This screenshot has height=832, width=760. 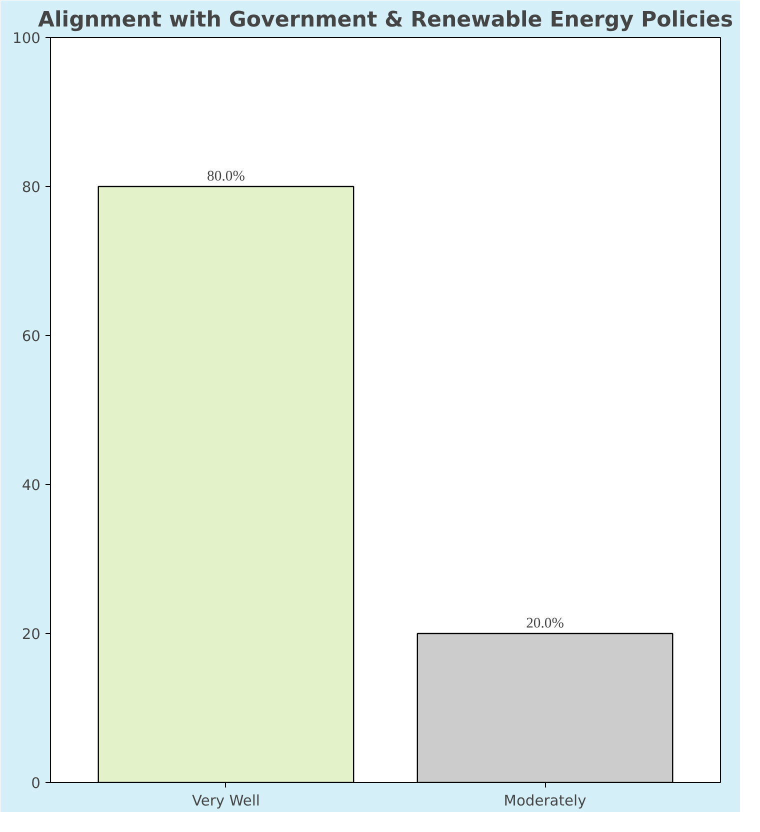 I want to click on x-tick-label: Moderately, so click(x=545, y=801).